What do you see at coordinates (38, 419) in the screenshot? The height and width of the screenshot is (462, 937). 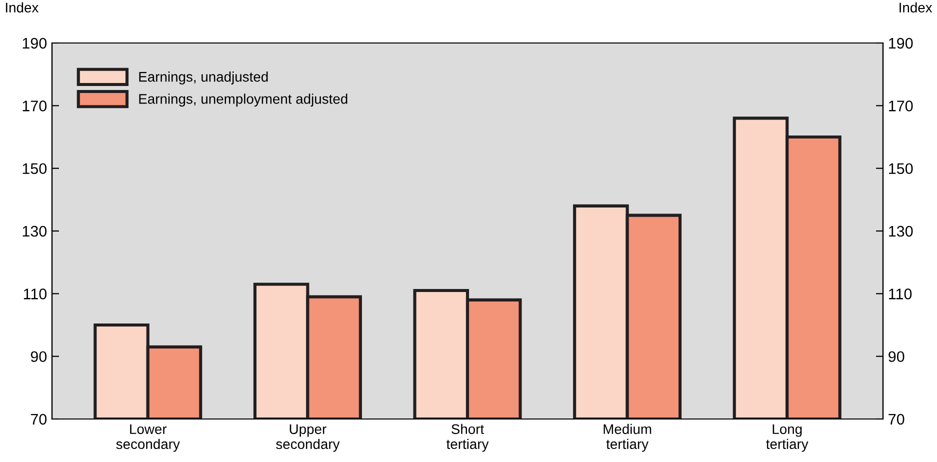 I see `y-tick-label: 70` at bounding box center [38, 419].